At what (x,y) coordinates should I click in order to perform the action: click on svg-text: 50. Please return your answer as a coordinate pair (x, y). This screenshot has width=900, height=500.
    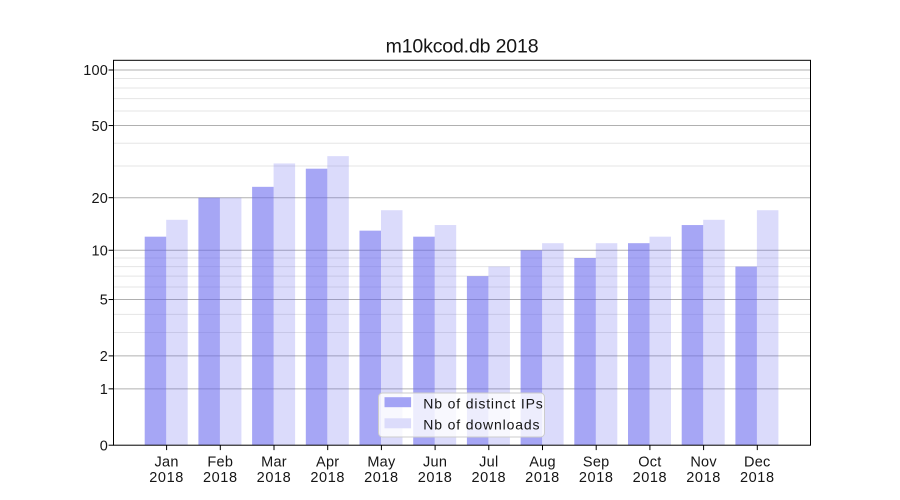
    Looking at the image, I should click on (99, 127).